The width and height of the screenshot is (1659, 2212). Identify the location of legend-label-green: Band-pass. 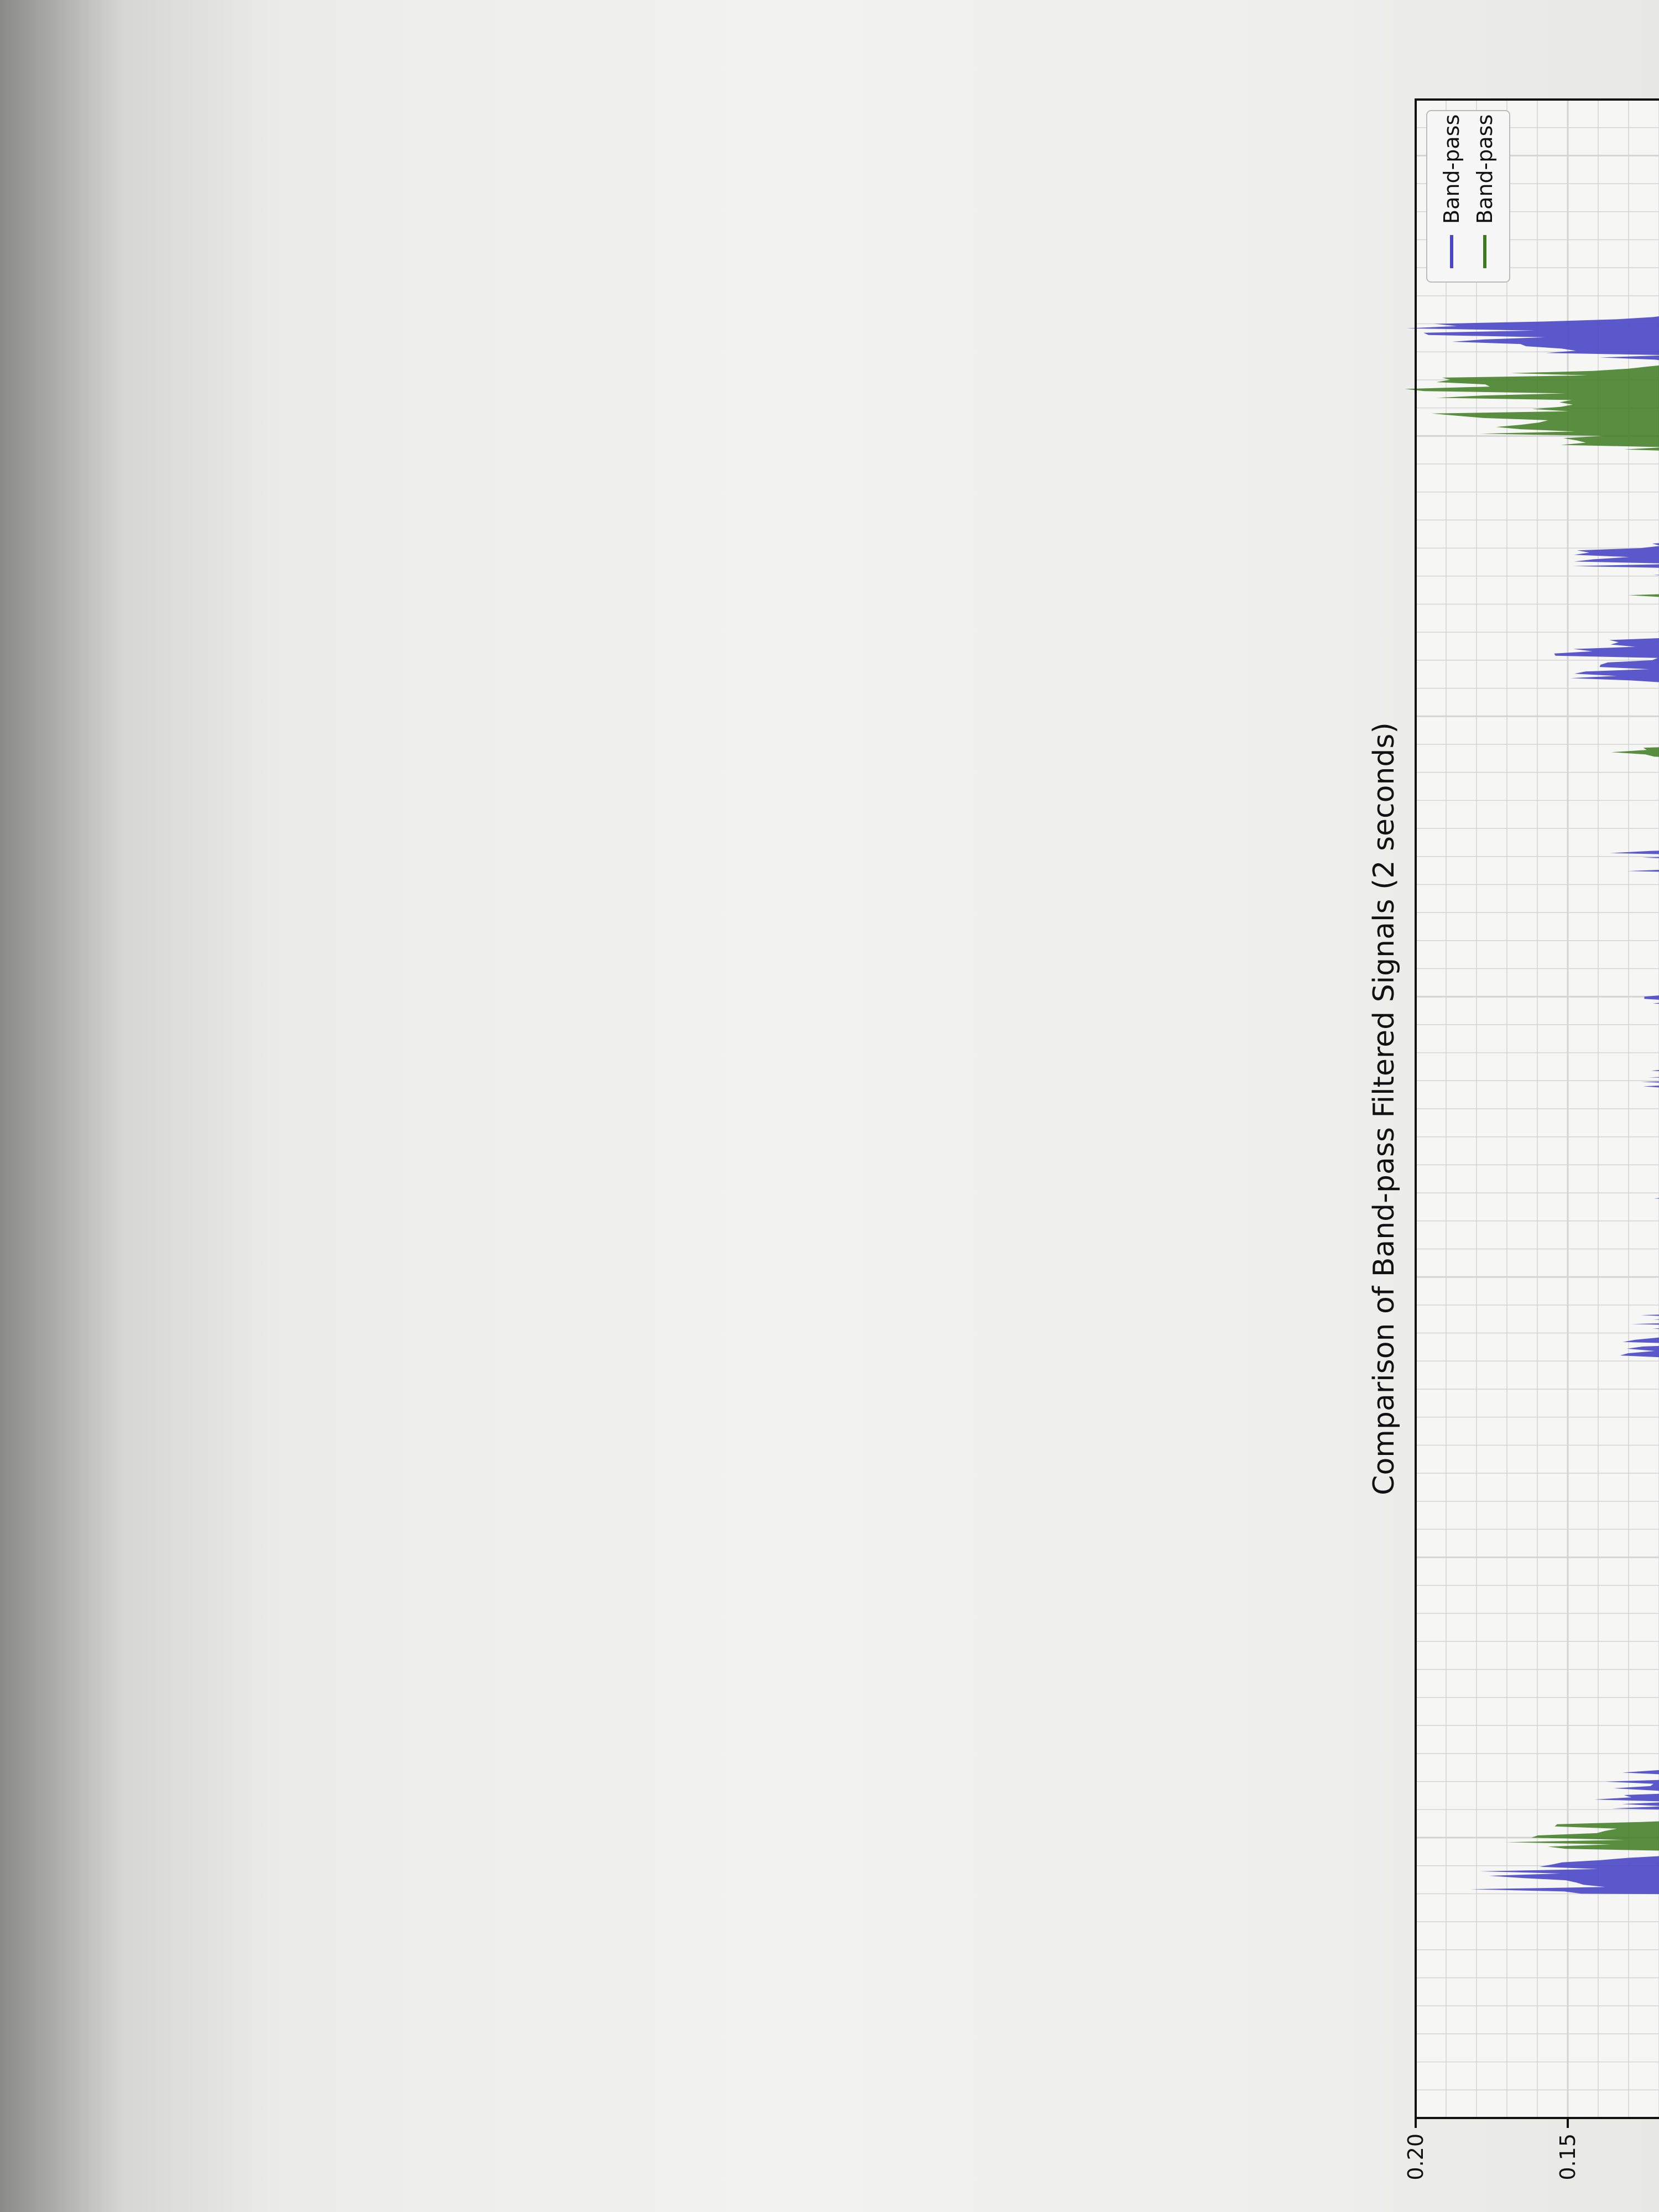
(1485, 169).